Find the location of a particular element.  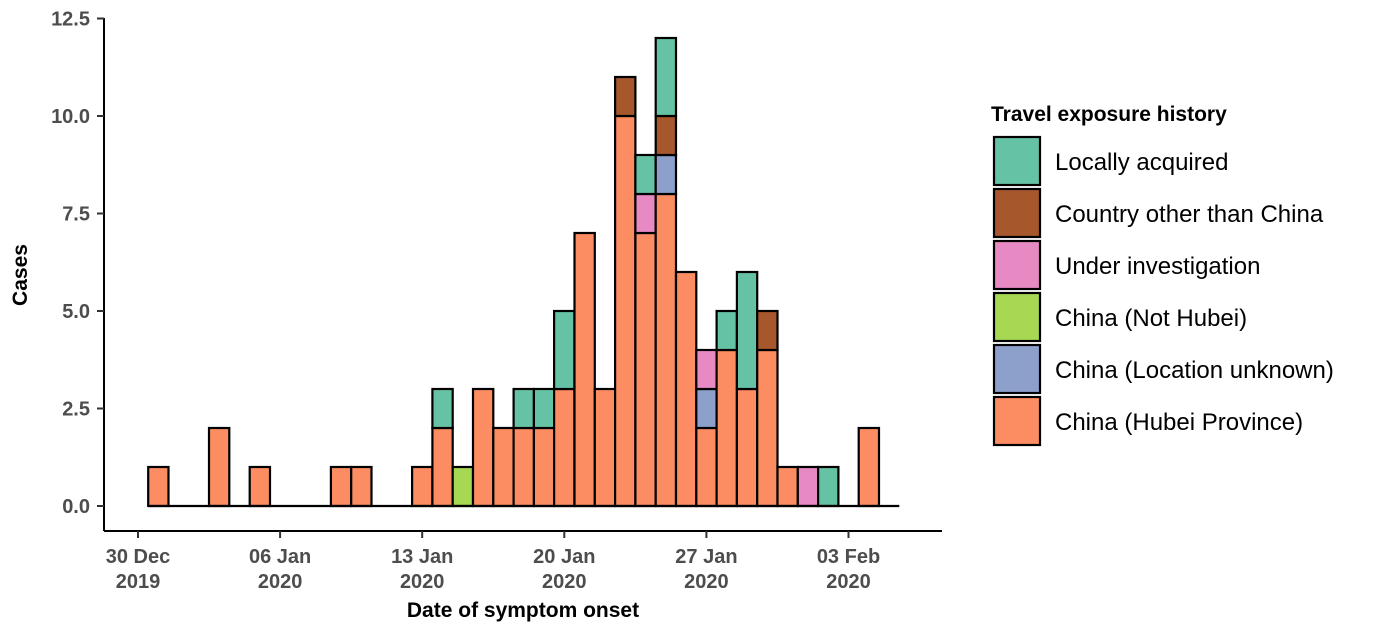

x-tick-label: 06 Jan is located at coordinates (280, 557).